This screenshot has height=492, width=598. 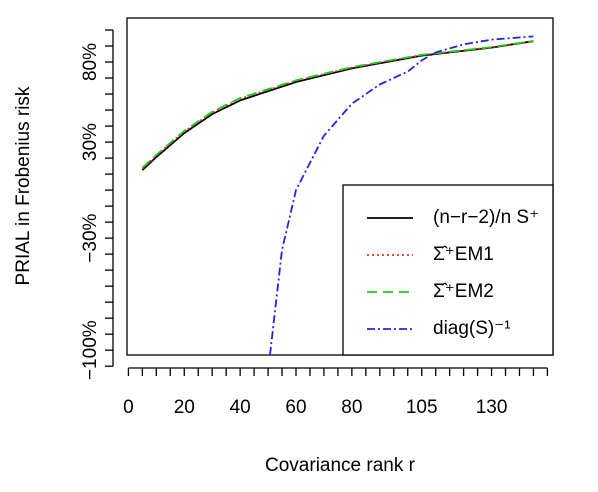 I want to click on x-tick-label: 105, so click(x=422, y=407).